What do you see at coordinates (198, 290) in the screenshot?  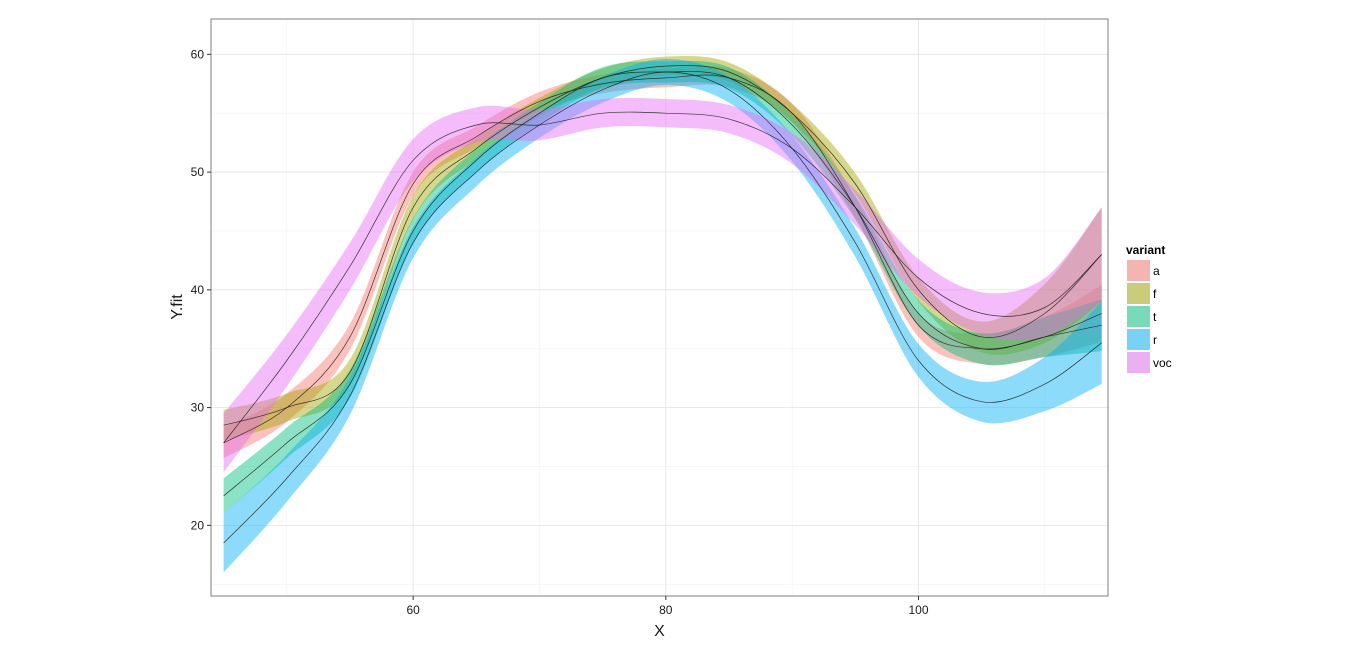 I see `y-tick-label: 40` at bounding box center [198, 290].